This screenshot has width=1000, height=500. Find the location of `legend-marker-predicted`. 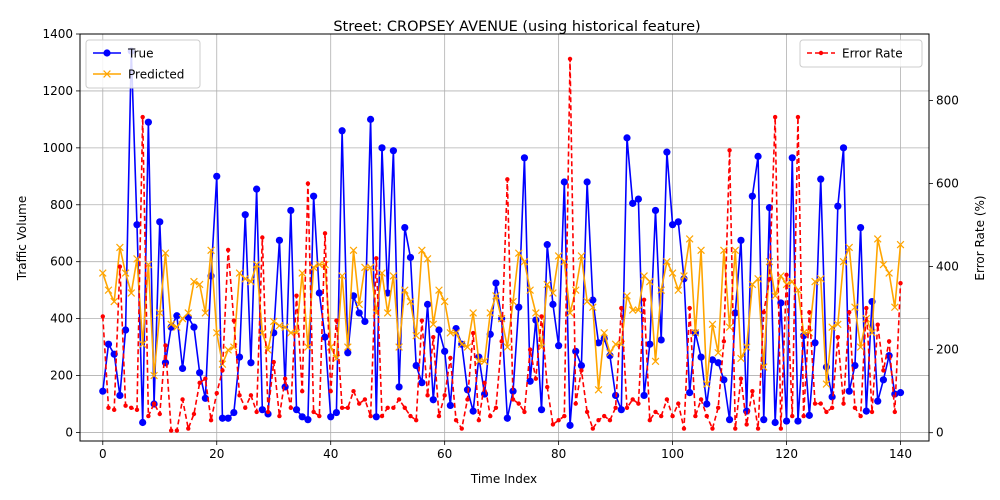

legend-marker-predicted is located at coordinates (107, 74).